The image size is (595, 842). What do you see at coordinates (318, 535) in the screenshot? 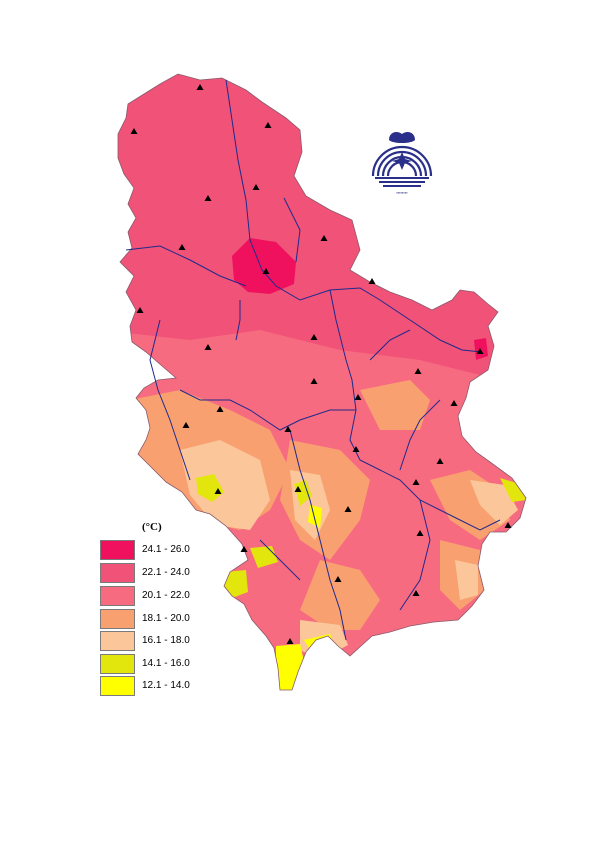
I see `ibar-river` at bounding box center [318, 535].